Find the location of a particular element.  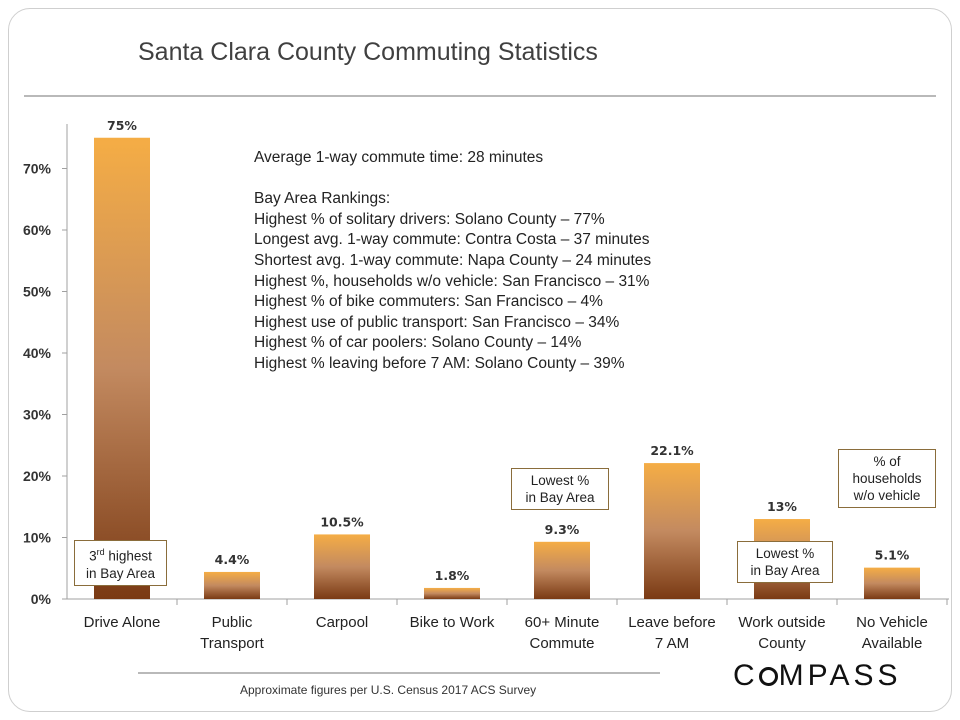

data-label: 9.3% is located at coordinates (562, 529).